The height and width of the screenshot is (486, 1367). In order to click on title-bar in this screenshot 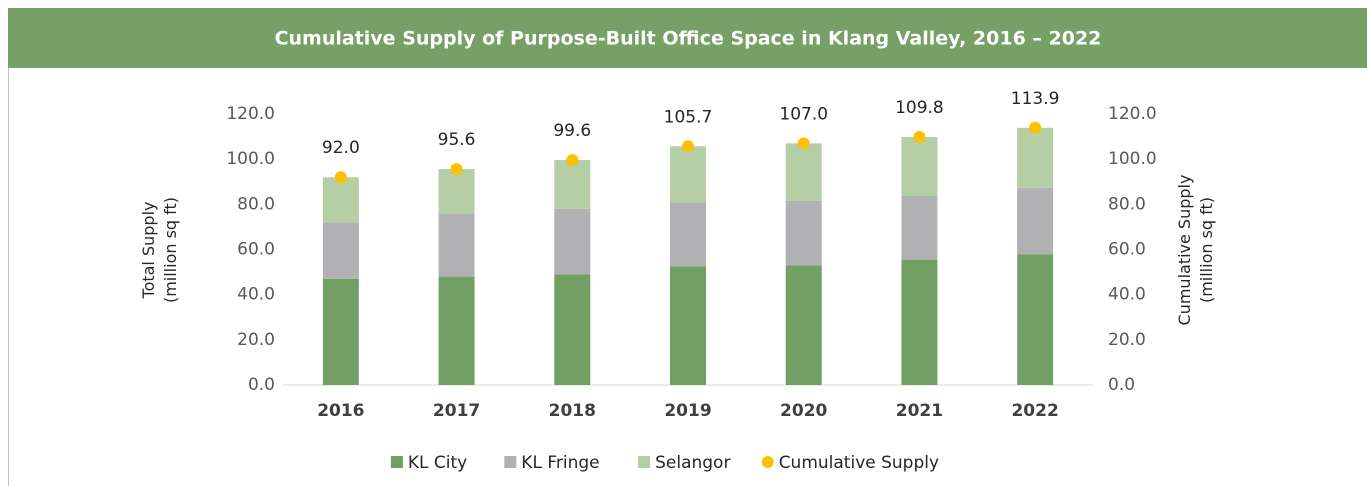, I will do `click(687, 38)`.